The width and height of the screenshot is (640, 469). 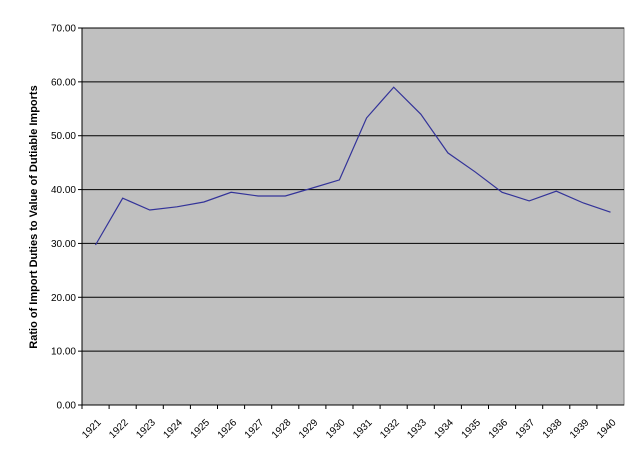 I want to click on y-tick-label: 50.00, so click(x=63, y=136).